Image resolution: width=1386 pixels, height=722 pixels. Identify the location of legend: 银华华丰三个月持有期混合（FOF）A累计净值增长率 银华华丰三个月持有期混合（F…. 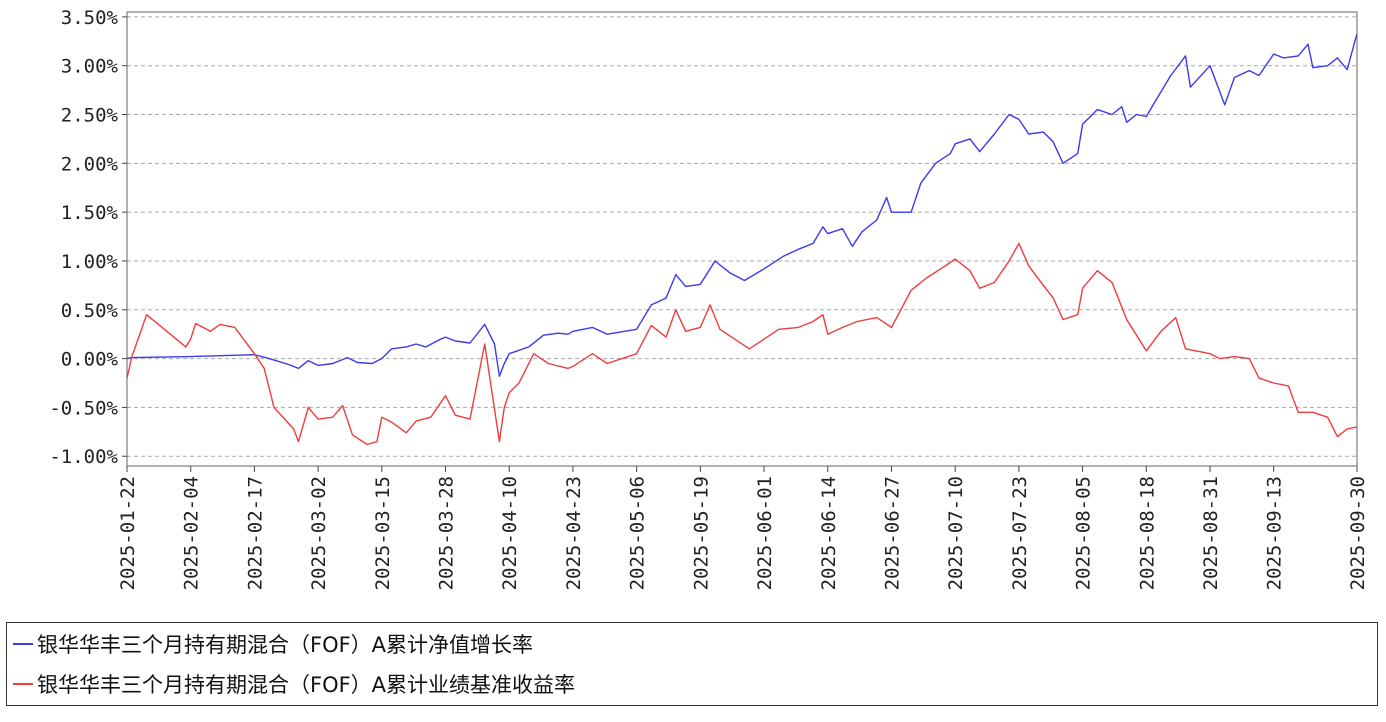
(692, 664).